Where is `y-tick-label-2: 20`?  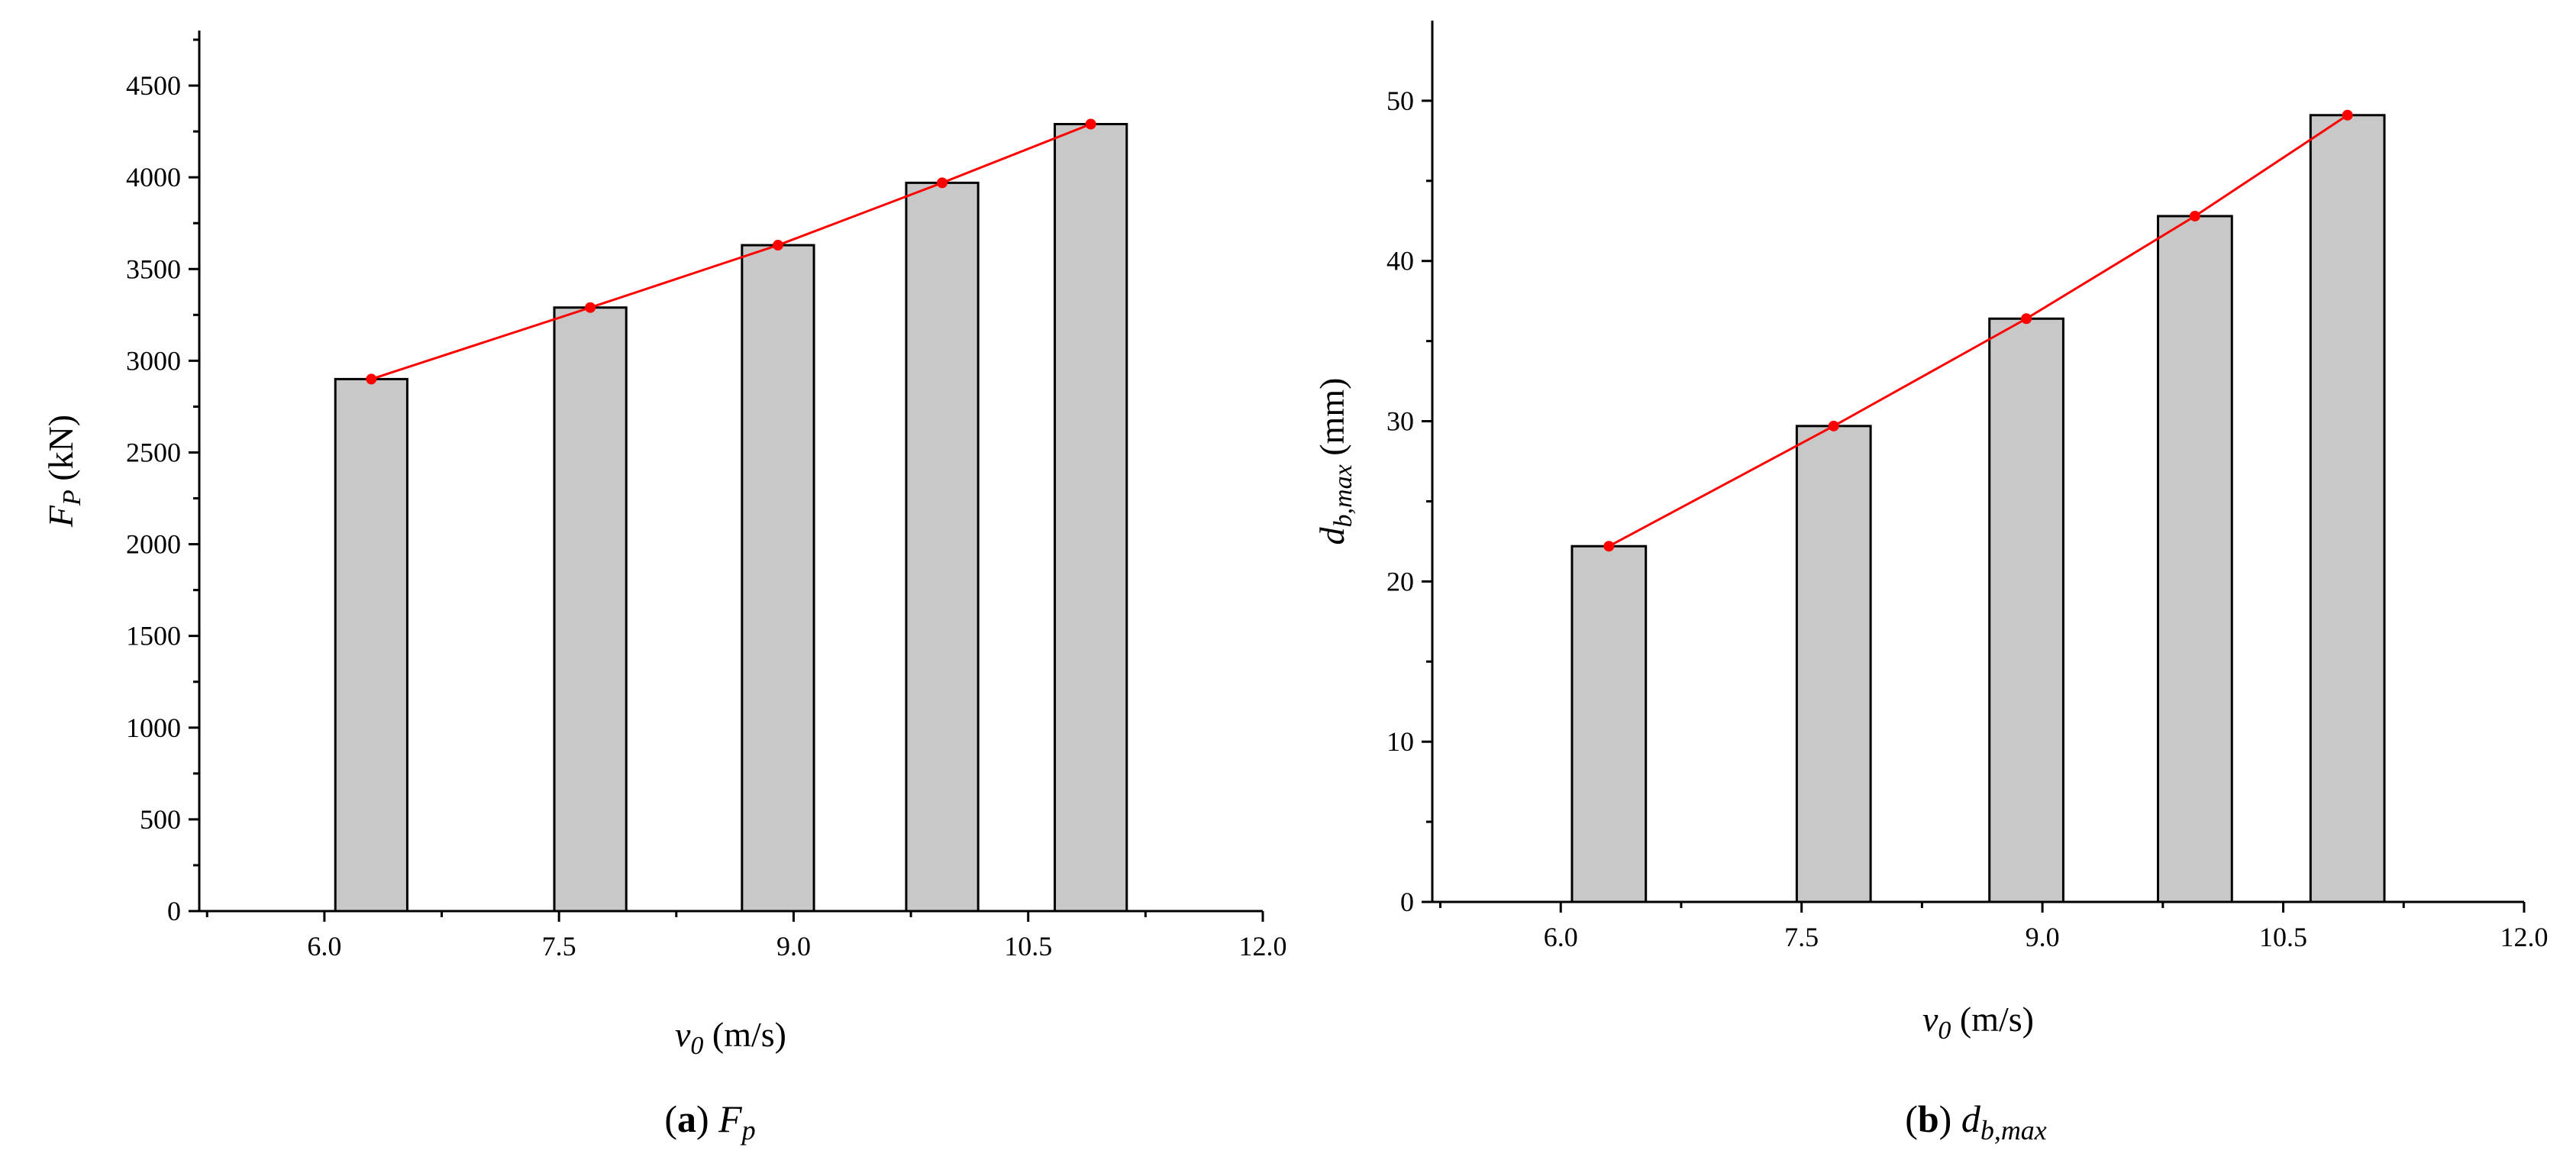 y-tick-label-2: 20 is located at coordinates (1400, 581).